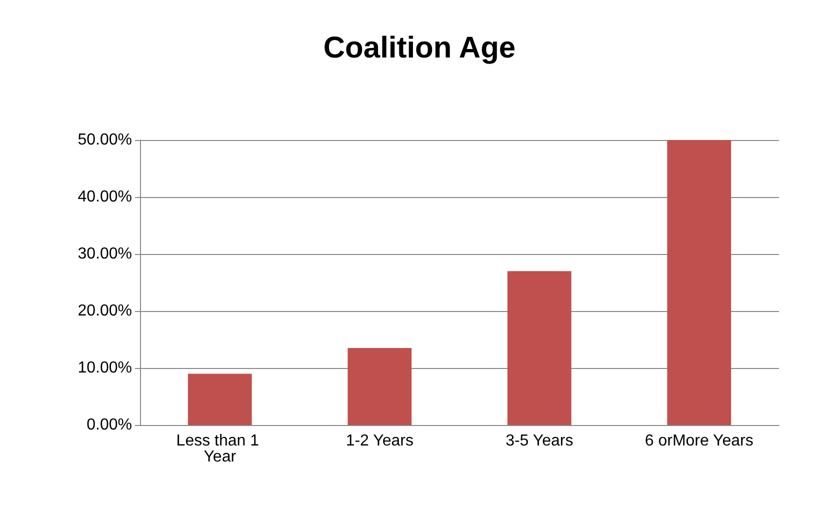 This screenshot has width=839, height=510. Describe the element at coordinates (105, 311) in the screenshot. I see `y-tick-label: 20.00%` at that location.